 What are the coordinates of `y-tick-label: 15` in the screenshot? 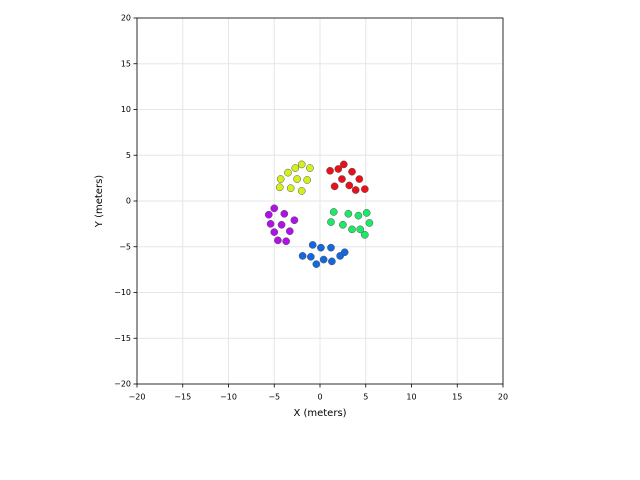 It's located at (126, 63).